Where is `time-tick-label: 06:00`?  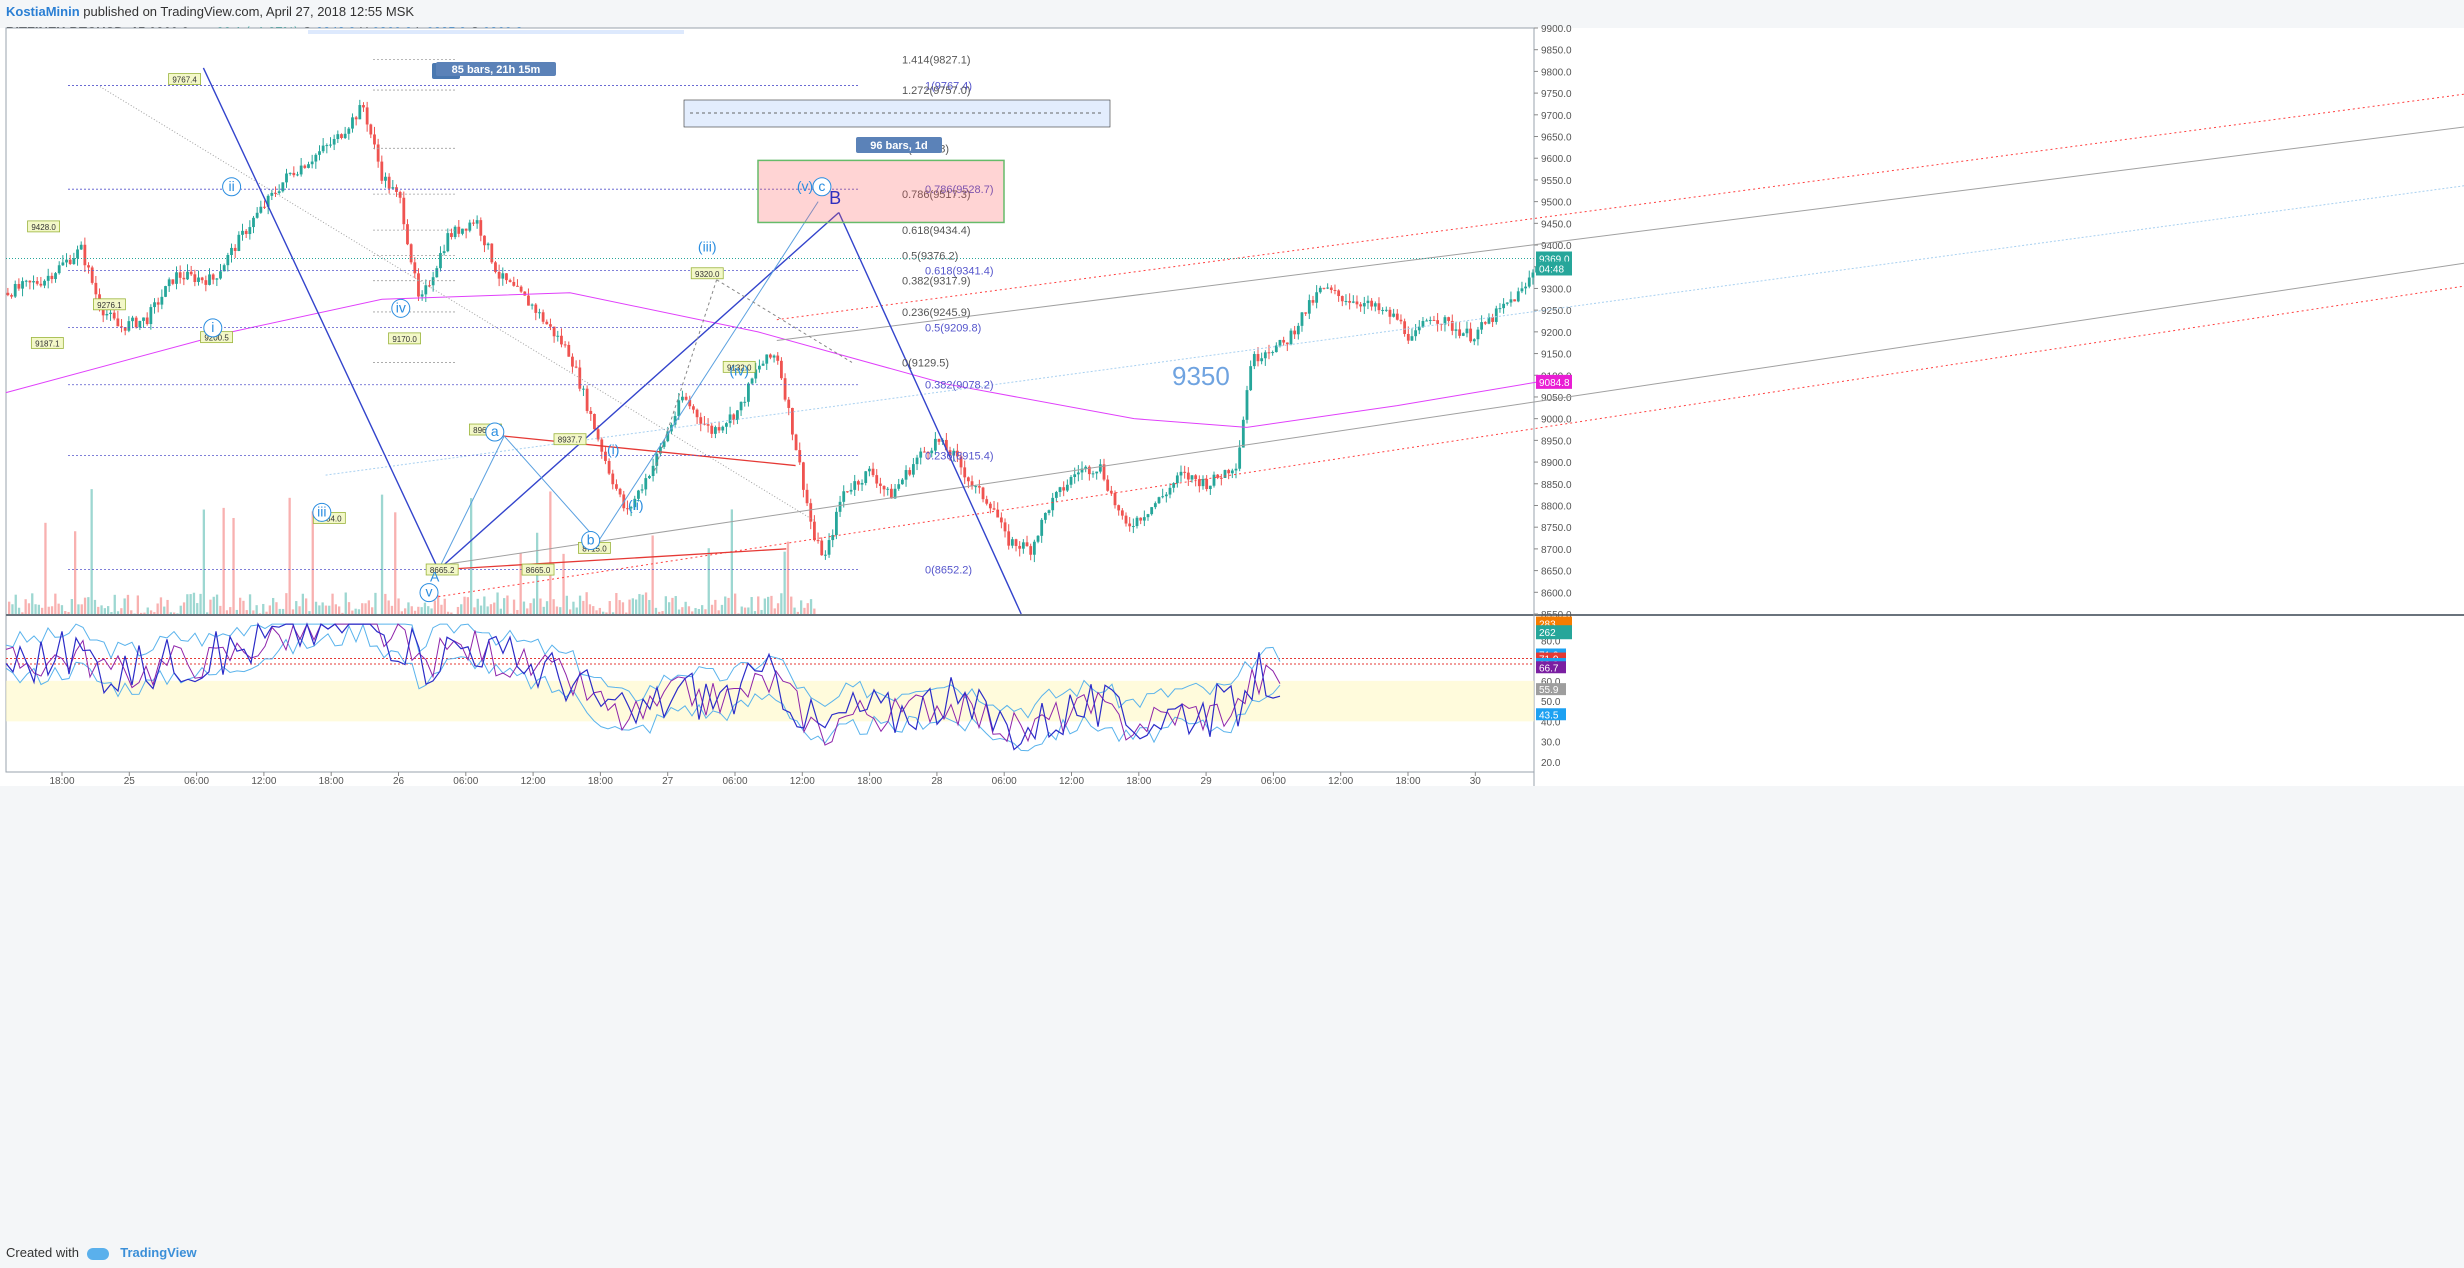 time-tick-label: 06:00 is located at coordinates (465, 781).